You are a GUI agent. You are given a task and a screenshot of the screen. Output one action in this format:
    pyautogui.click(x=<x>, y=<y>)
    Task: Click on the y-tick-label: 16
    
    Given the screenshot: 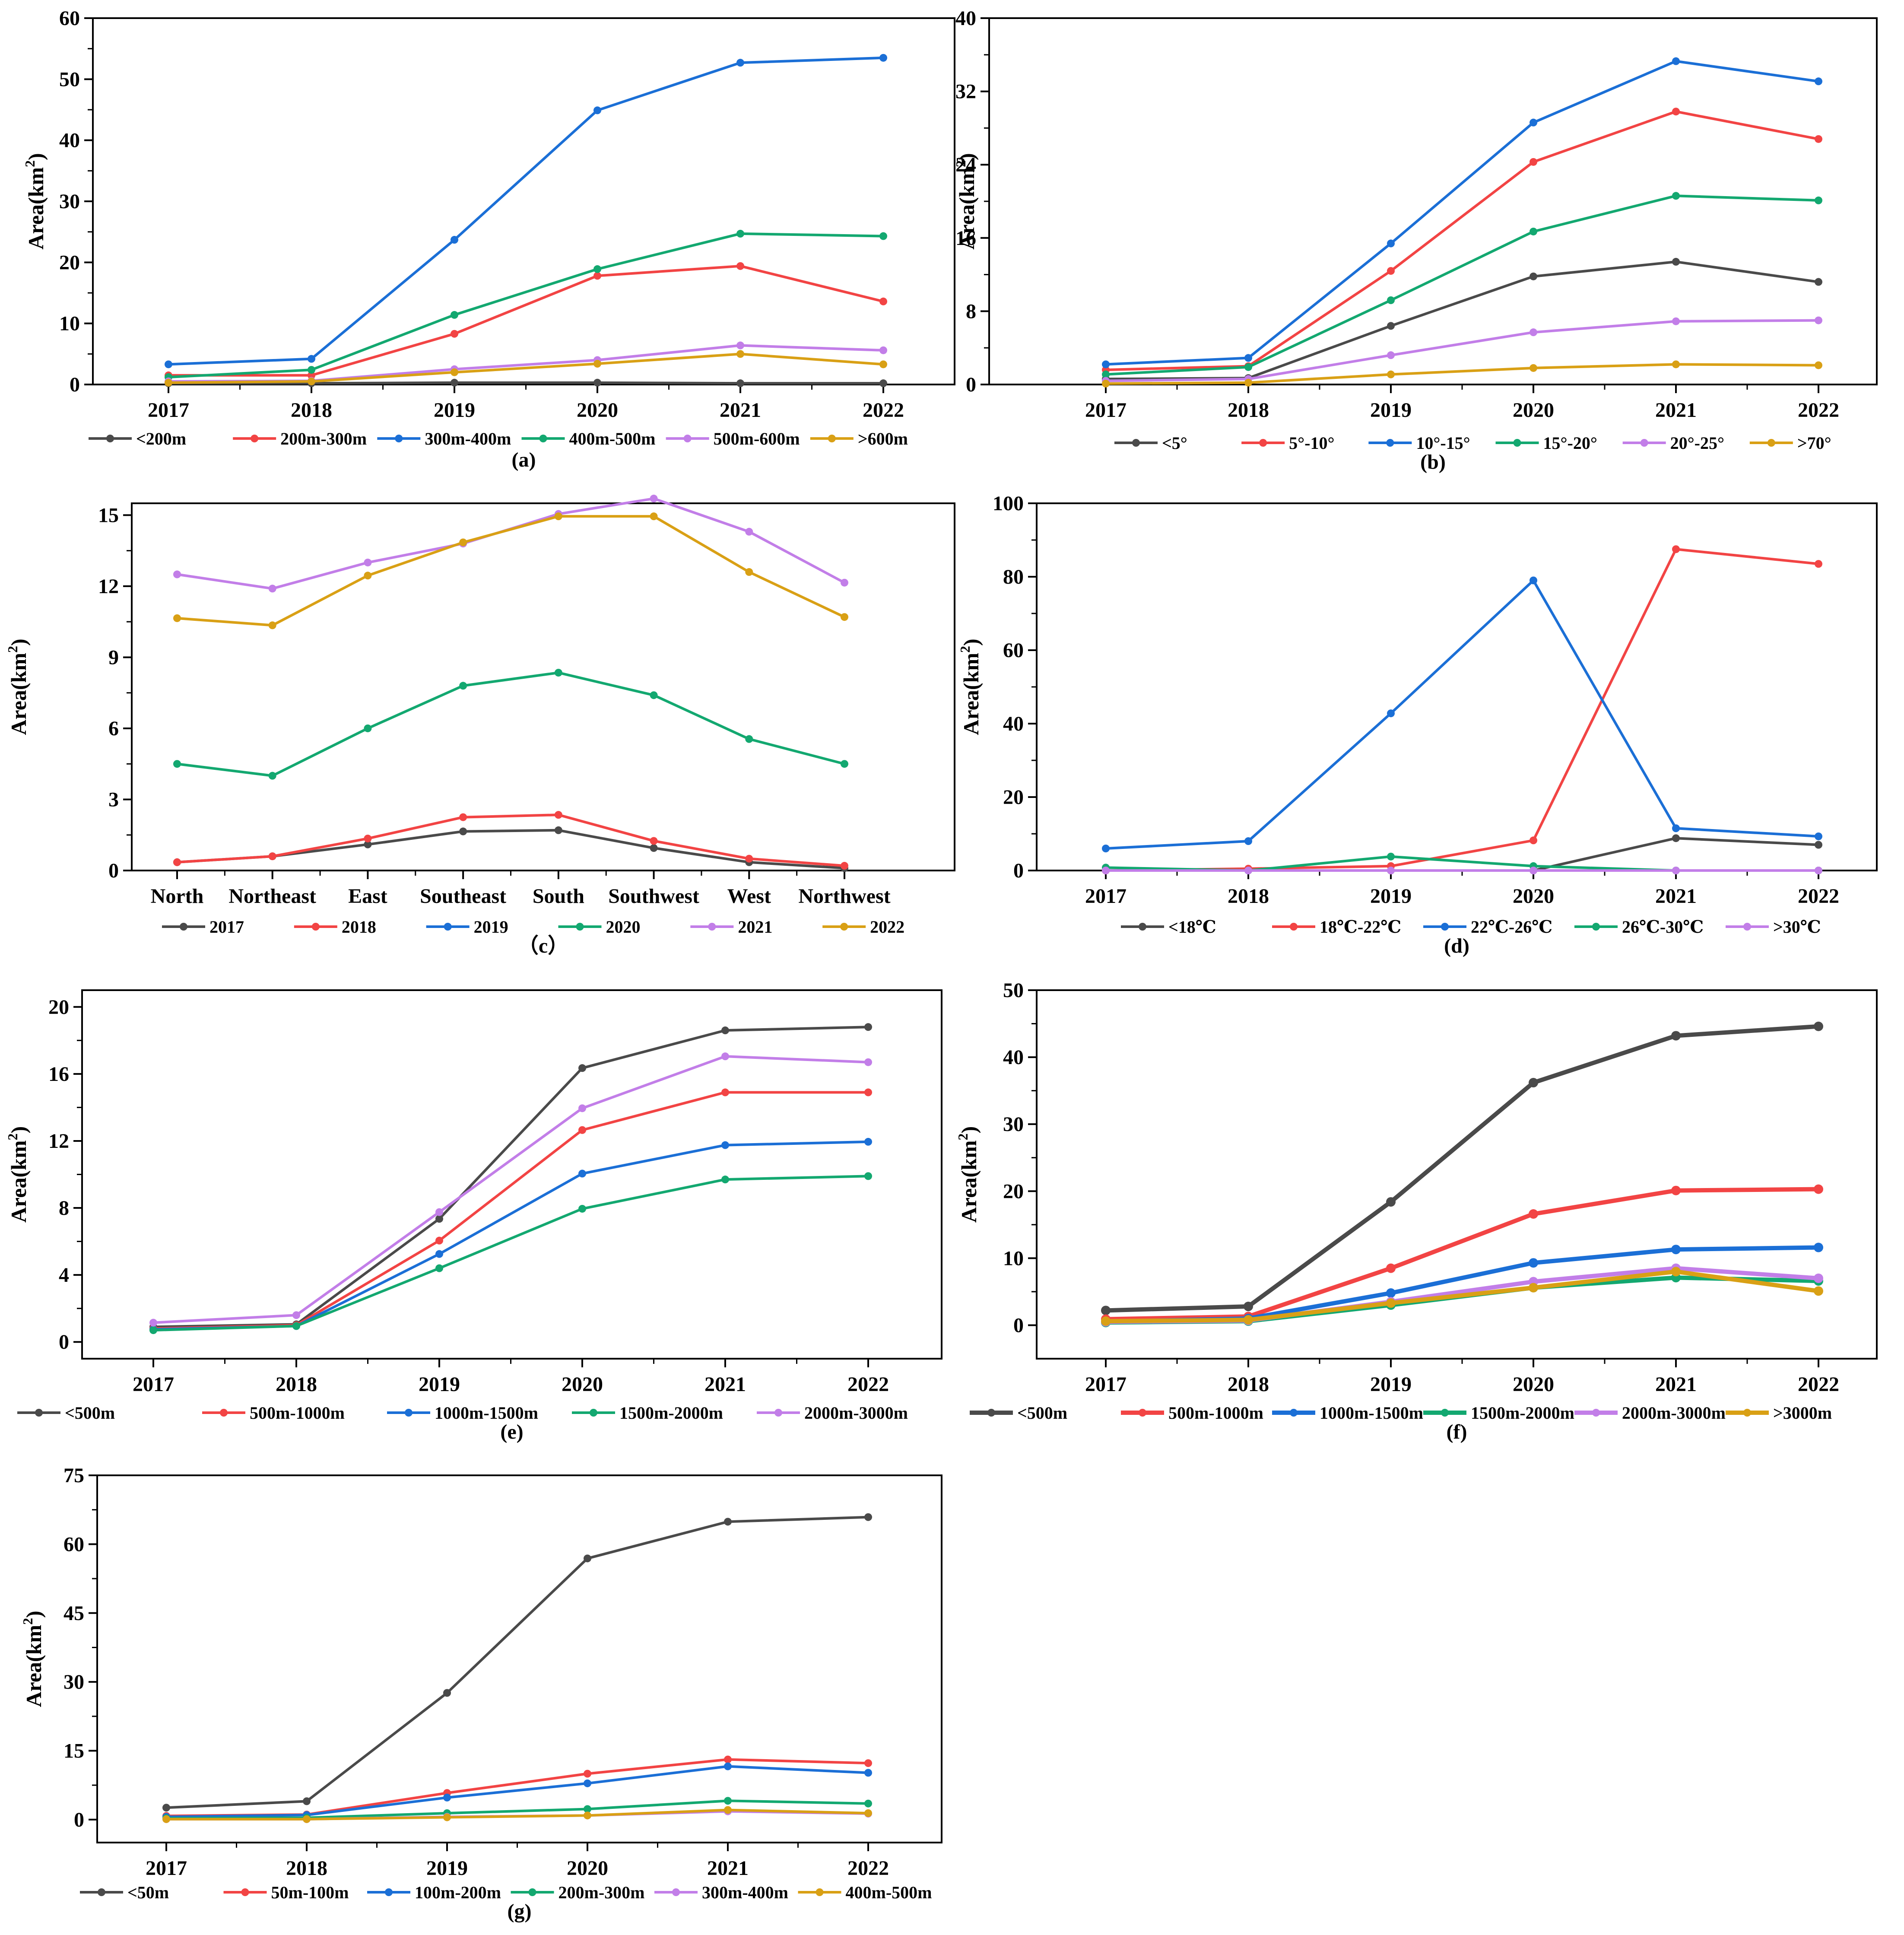 What is the action you would take?
    pyautogui.click(x=965, y=239)
    